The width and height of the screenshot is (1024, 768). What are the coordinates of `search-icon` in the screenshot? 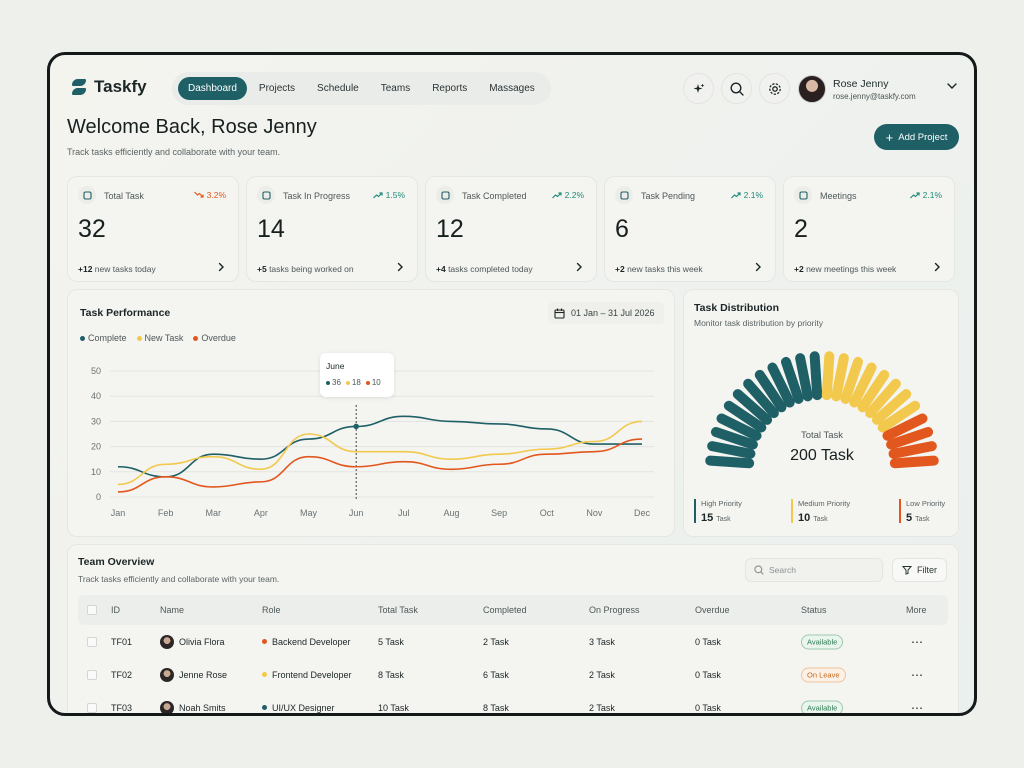 It's located at (759, 570).